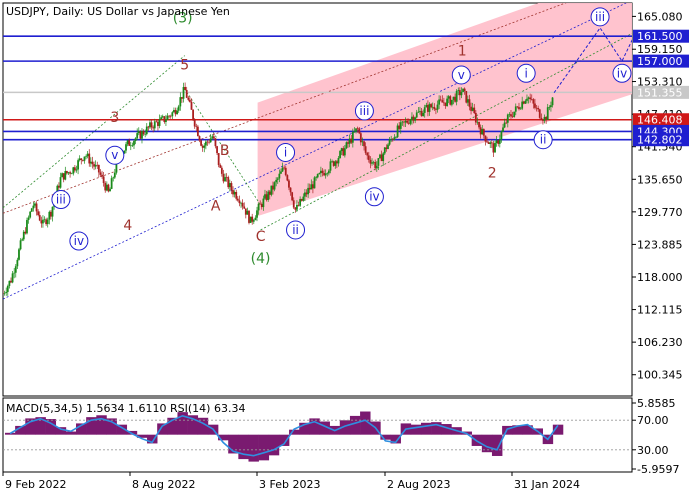 The width and height of the screenshot is (700, 500). Describe the element at coordinates (660, 92) in the screenshot. I see `level-price-label: 151.355` at that location.